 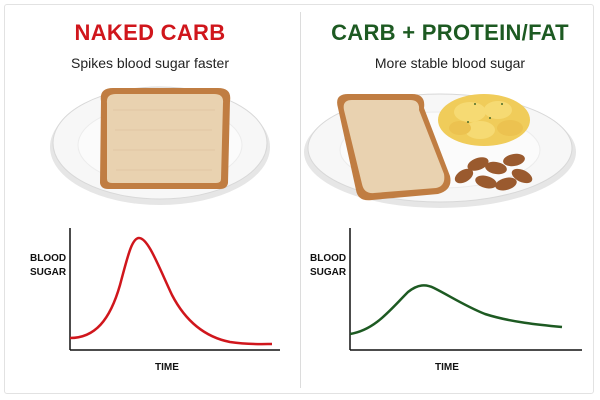 I want to click on panel-divider, so click(x=300, y=200).